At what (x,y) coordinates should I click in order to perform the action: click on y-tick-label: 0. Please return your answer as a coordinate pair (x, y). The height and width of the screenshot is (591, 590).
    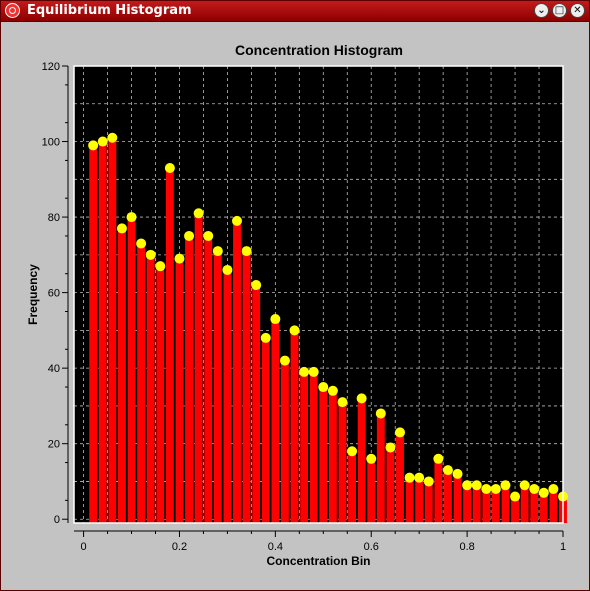
    Looking at the image, I should click on (57, 520).